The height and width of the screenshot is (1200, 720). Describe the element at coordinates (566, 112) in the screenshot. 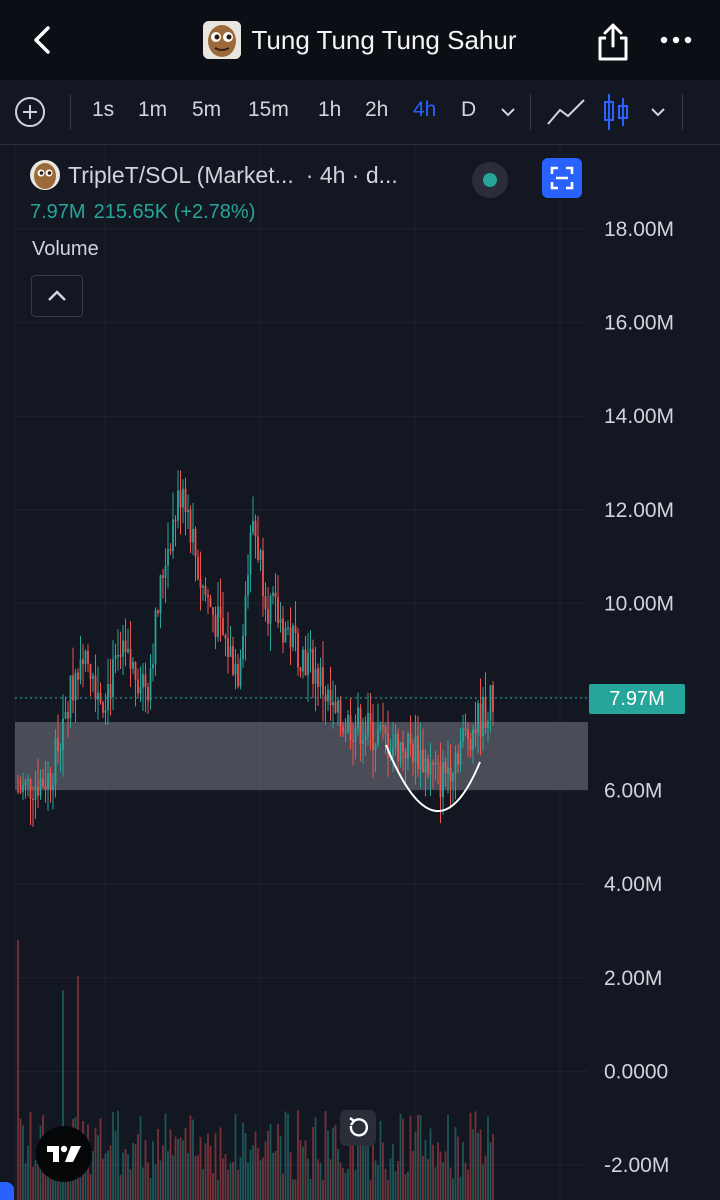

I see `line-chart-icon` at that location.